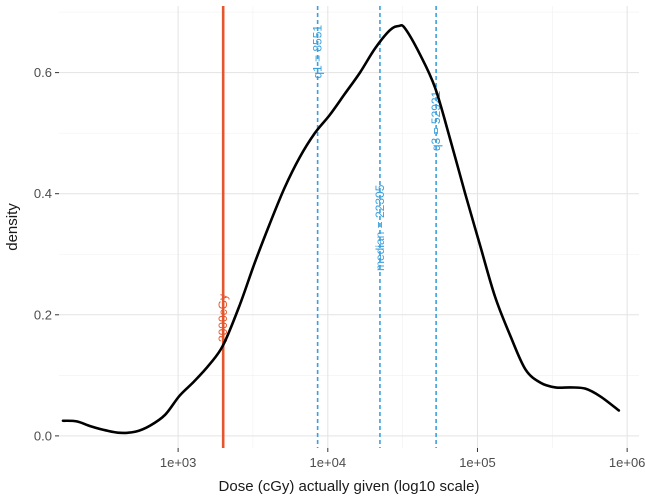  What do you see at coordinates (318, 52) in the screenshot?
I see `reference-line-label-1: q1 = 8551` at bounding box center [318, 52].